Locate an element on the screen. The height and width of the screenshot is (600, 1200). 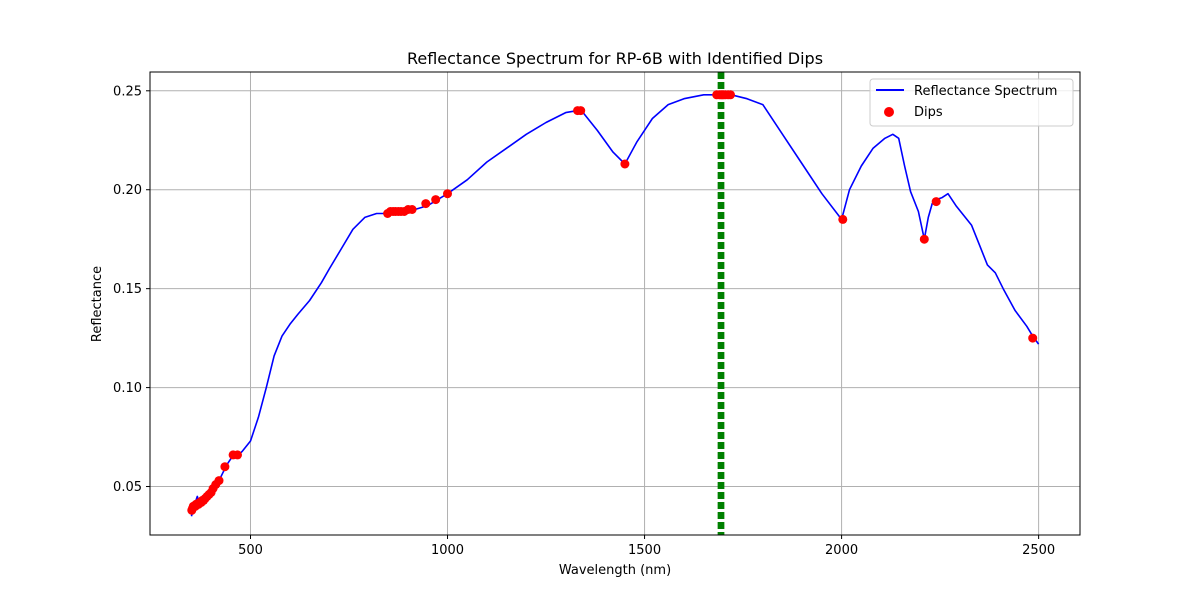
x-axis: 500 1000 1500 2000 2500 is located at coordinates (646, 546).